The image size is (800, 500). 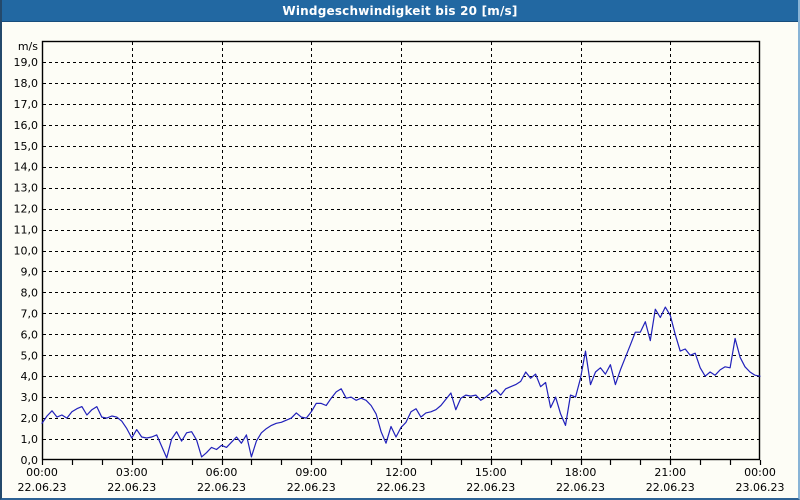 I want to click on y-tick-label: 19,0, so click(x=26, y=62).